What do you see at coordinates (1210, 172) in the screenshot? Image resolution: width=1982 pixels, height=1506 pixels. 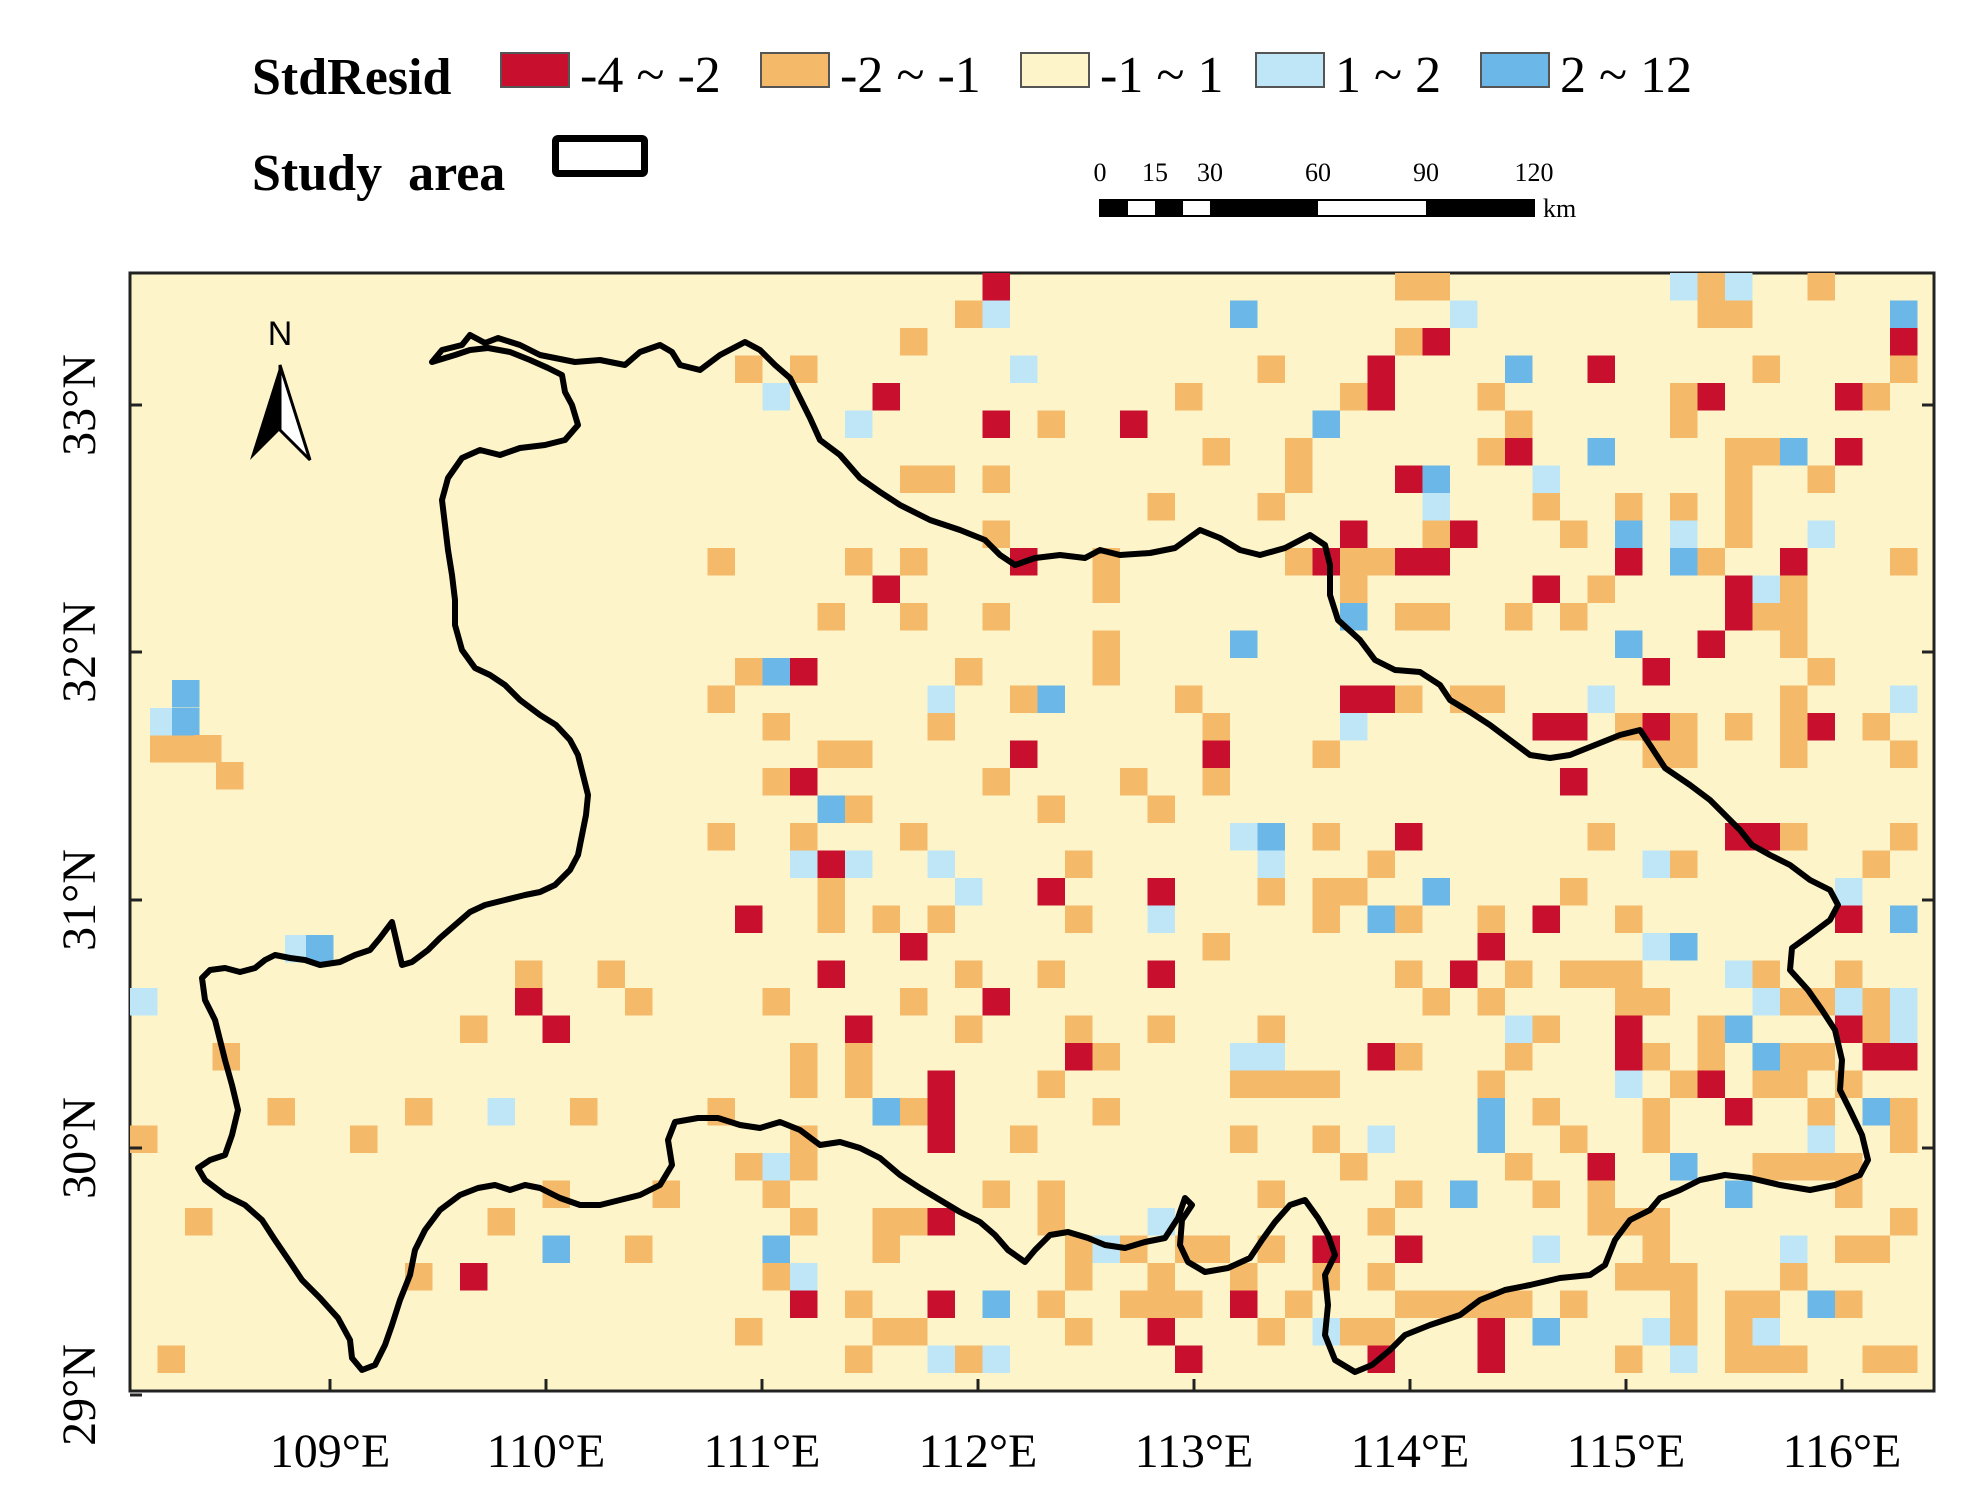 I see `scale-label-30: 30` at bounding box center [1210, 172].